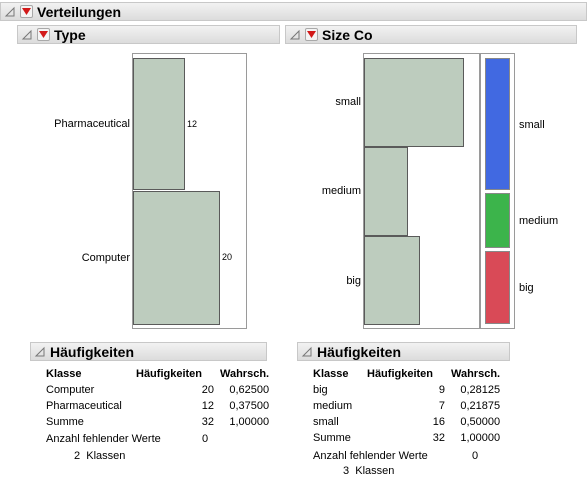 Image resolution: width=587 pixels, height=480 pixels. I want to click on table-cell: big, so click(320, 390).